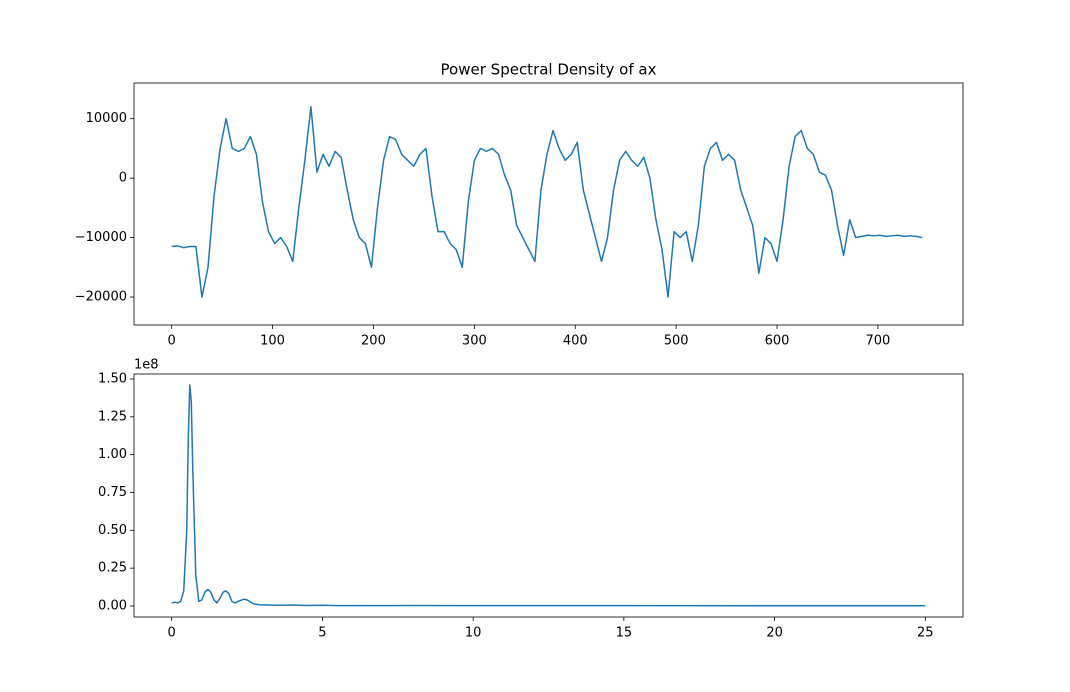 Image resolution: width=1070 pixels, height=692 pixels. What do you see at coordinates (549, 70) in the screenshot?
I see `chart-title: Power Spectral Density of ax` at bounding box center [549, 70].